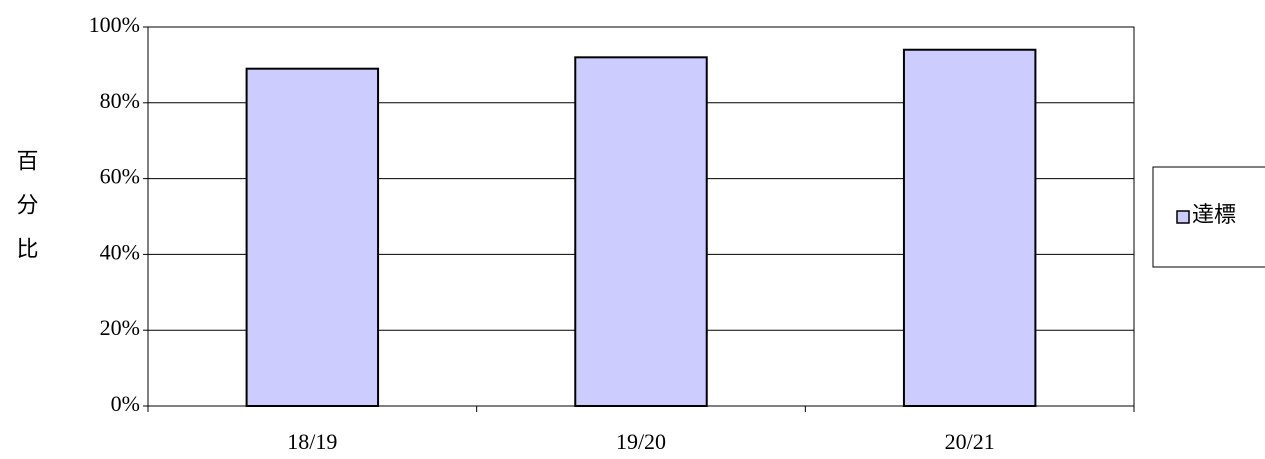  I want to click on legend-box, so click(1208, 217).